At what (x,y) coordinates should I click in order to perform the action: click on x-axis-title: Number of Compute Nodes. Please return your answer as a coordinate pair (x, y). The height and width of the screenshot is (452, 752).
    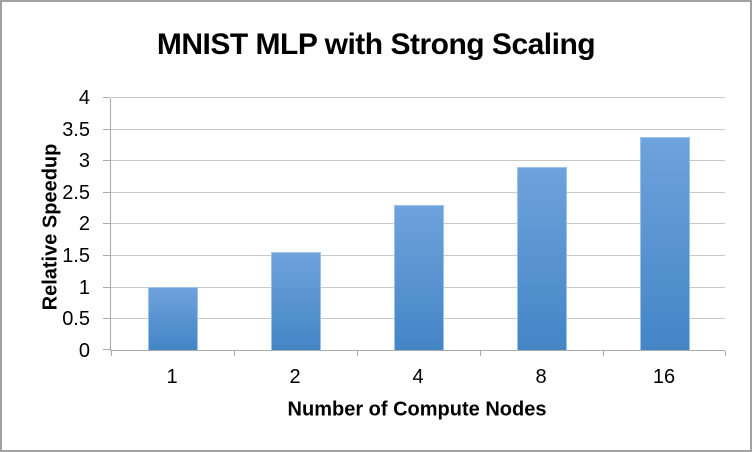
    Looking at the image, I should click on (417, 409).